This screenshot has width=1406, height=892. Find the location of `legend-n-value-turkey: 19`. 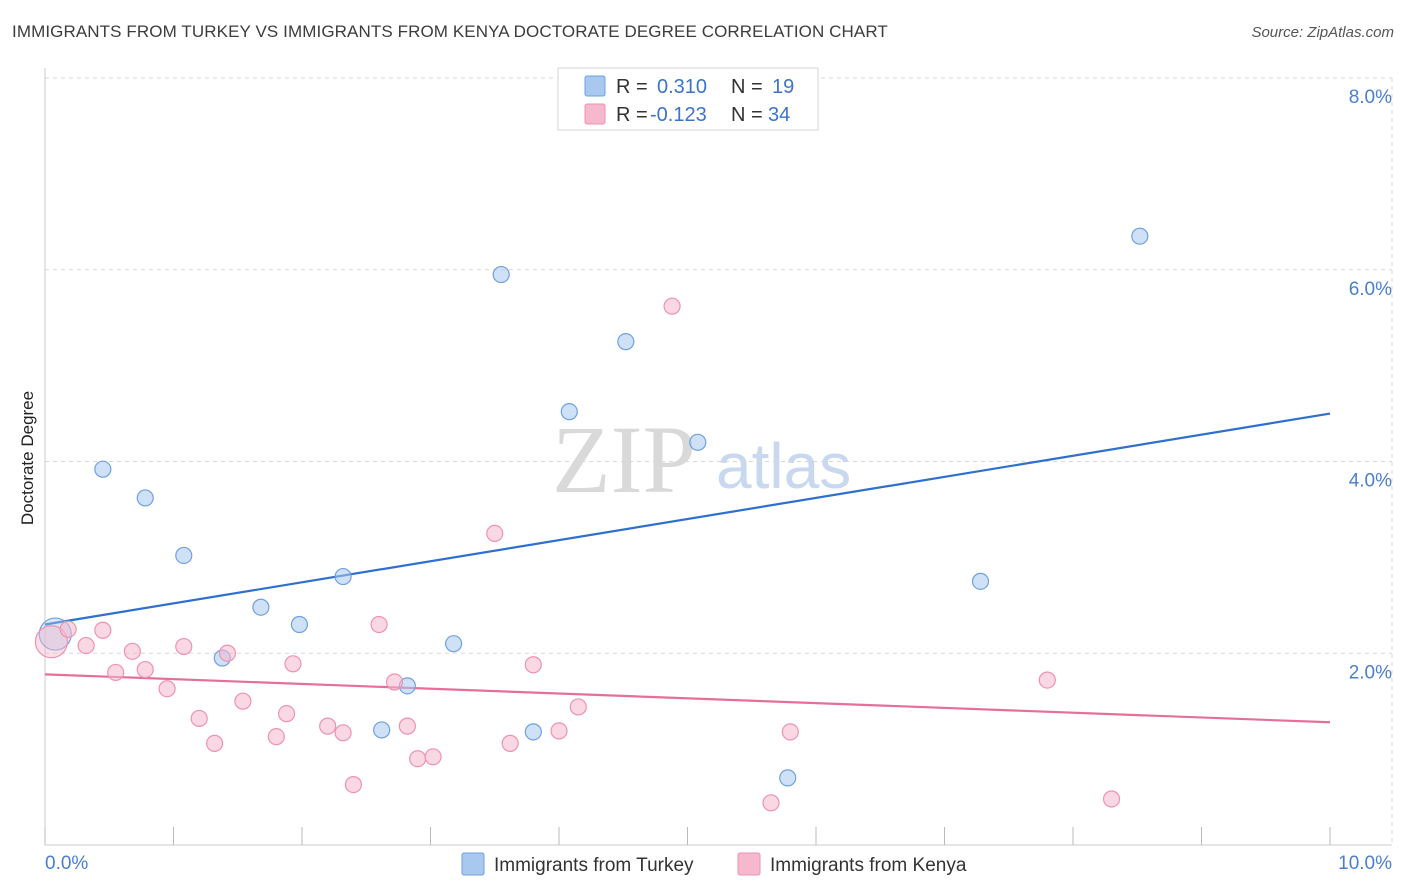

legend-n-value-turkey: 19 is located at coordinates (783, 87).